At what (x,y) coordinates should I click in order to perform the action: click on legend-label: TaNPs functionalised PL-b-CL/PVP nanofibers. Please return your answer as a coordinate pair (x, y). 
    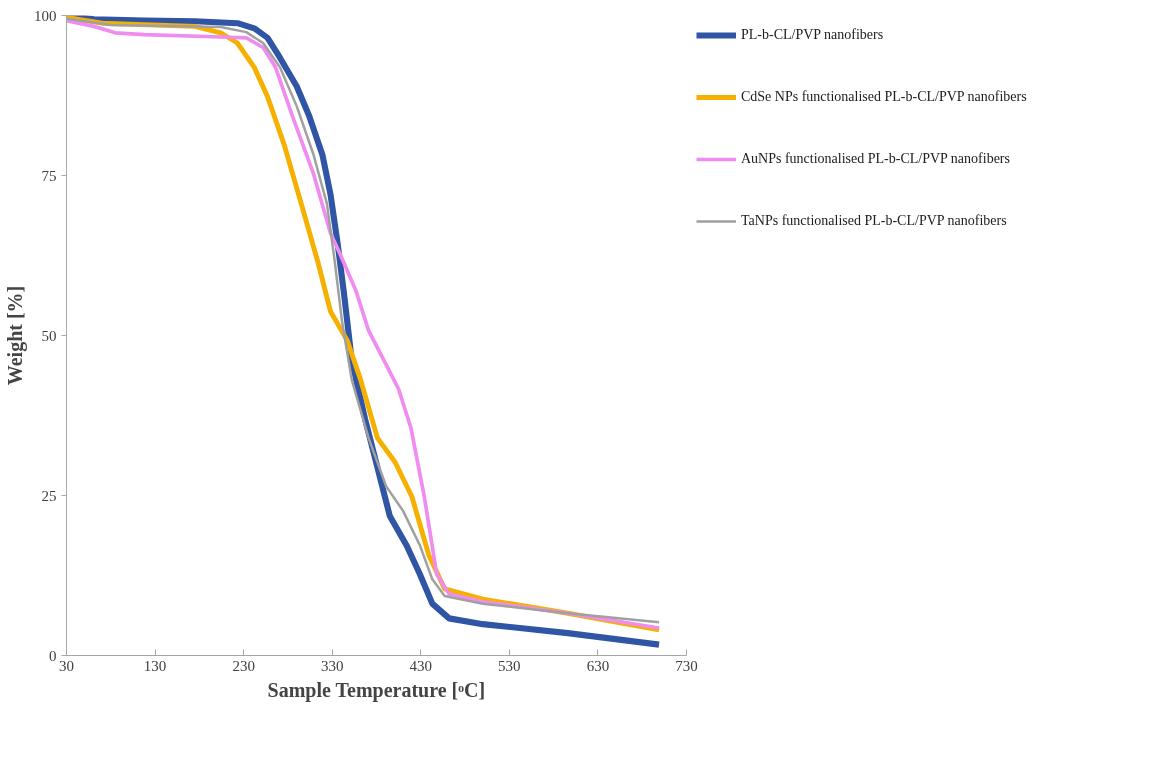
    Looking at the image, I should click on (874, 221).